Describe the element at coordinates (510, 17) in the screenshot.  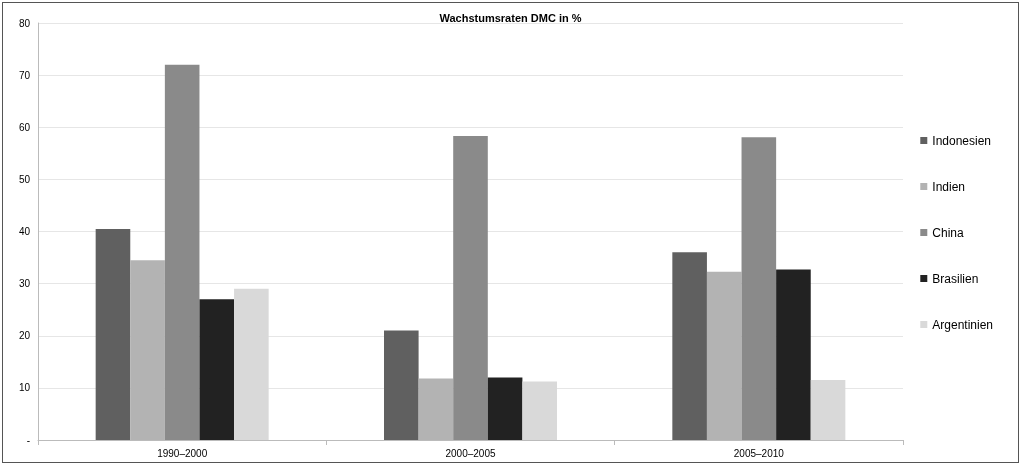
I see `chart-title: Wachstumsraten DMC in %` at that location.